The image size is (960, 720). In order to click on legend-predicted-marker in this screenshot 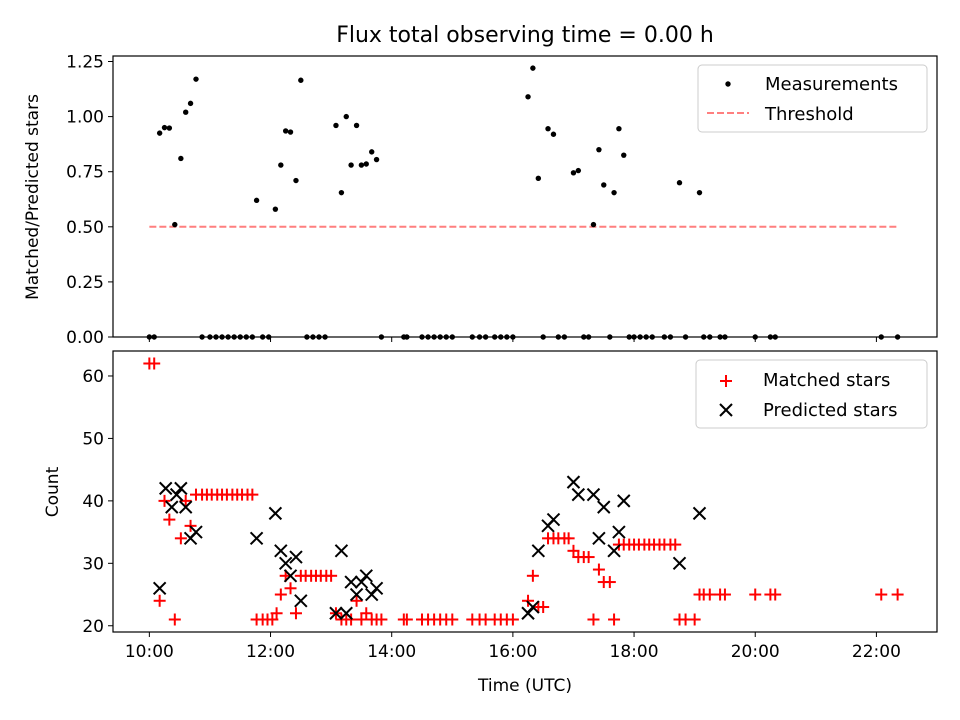, I will do `click(726, 410)`.